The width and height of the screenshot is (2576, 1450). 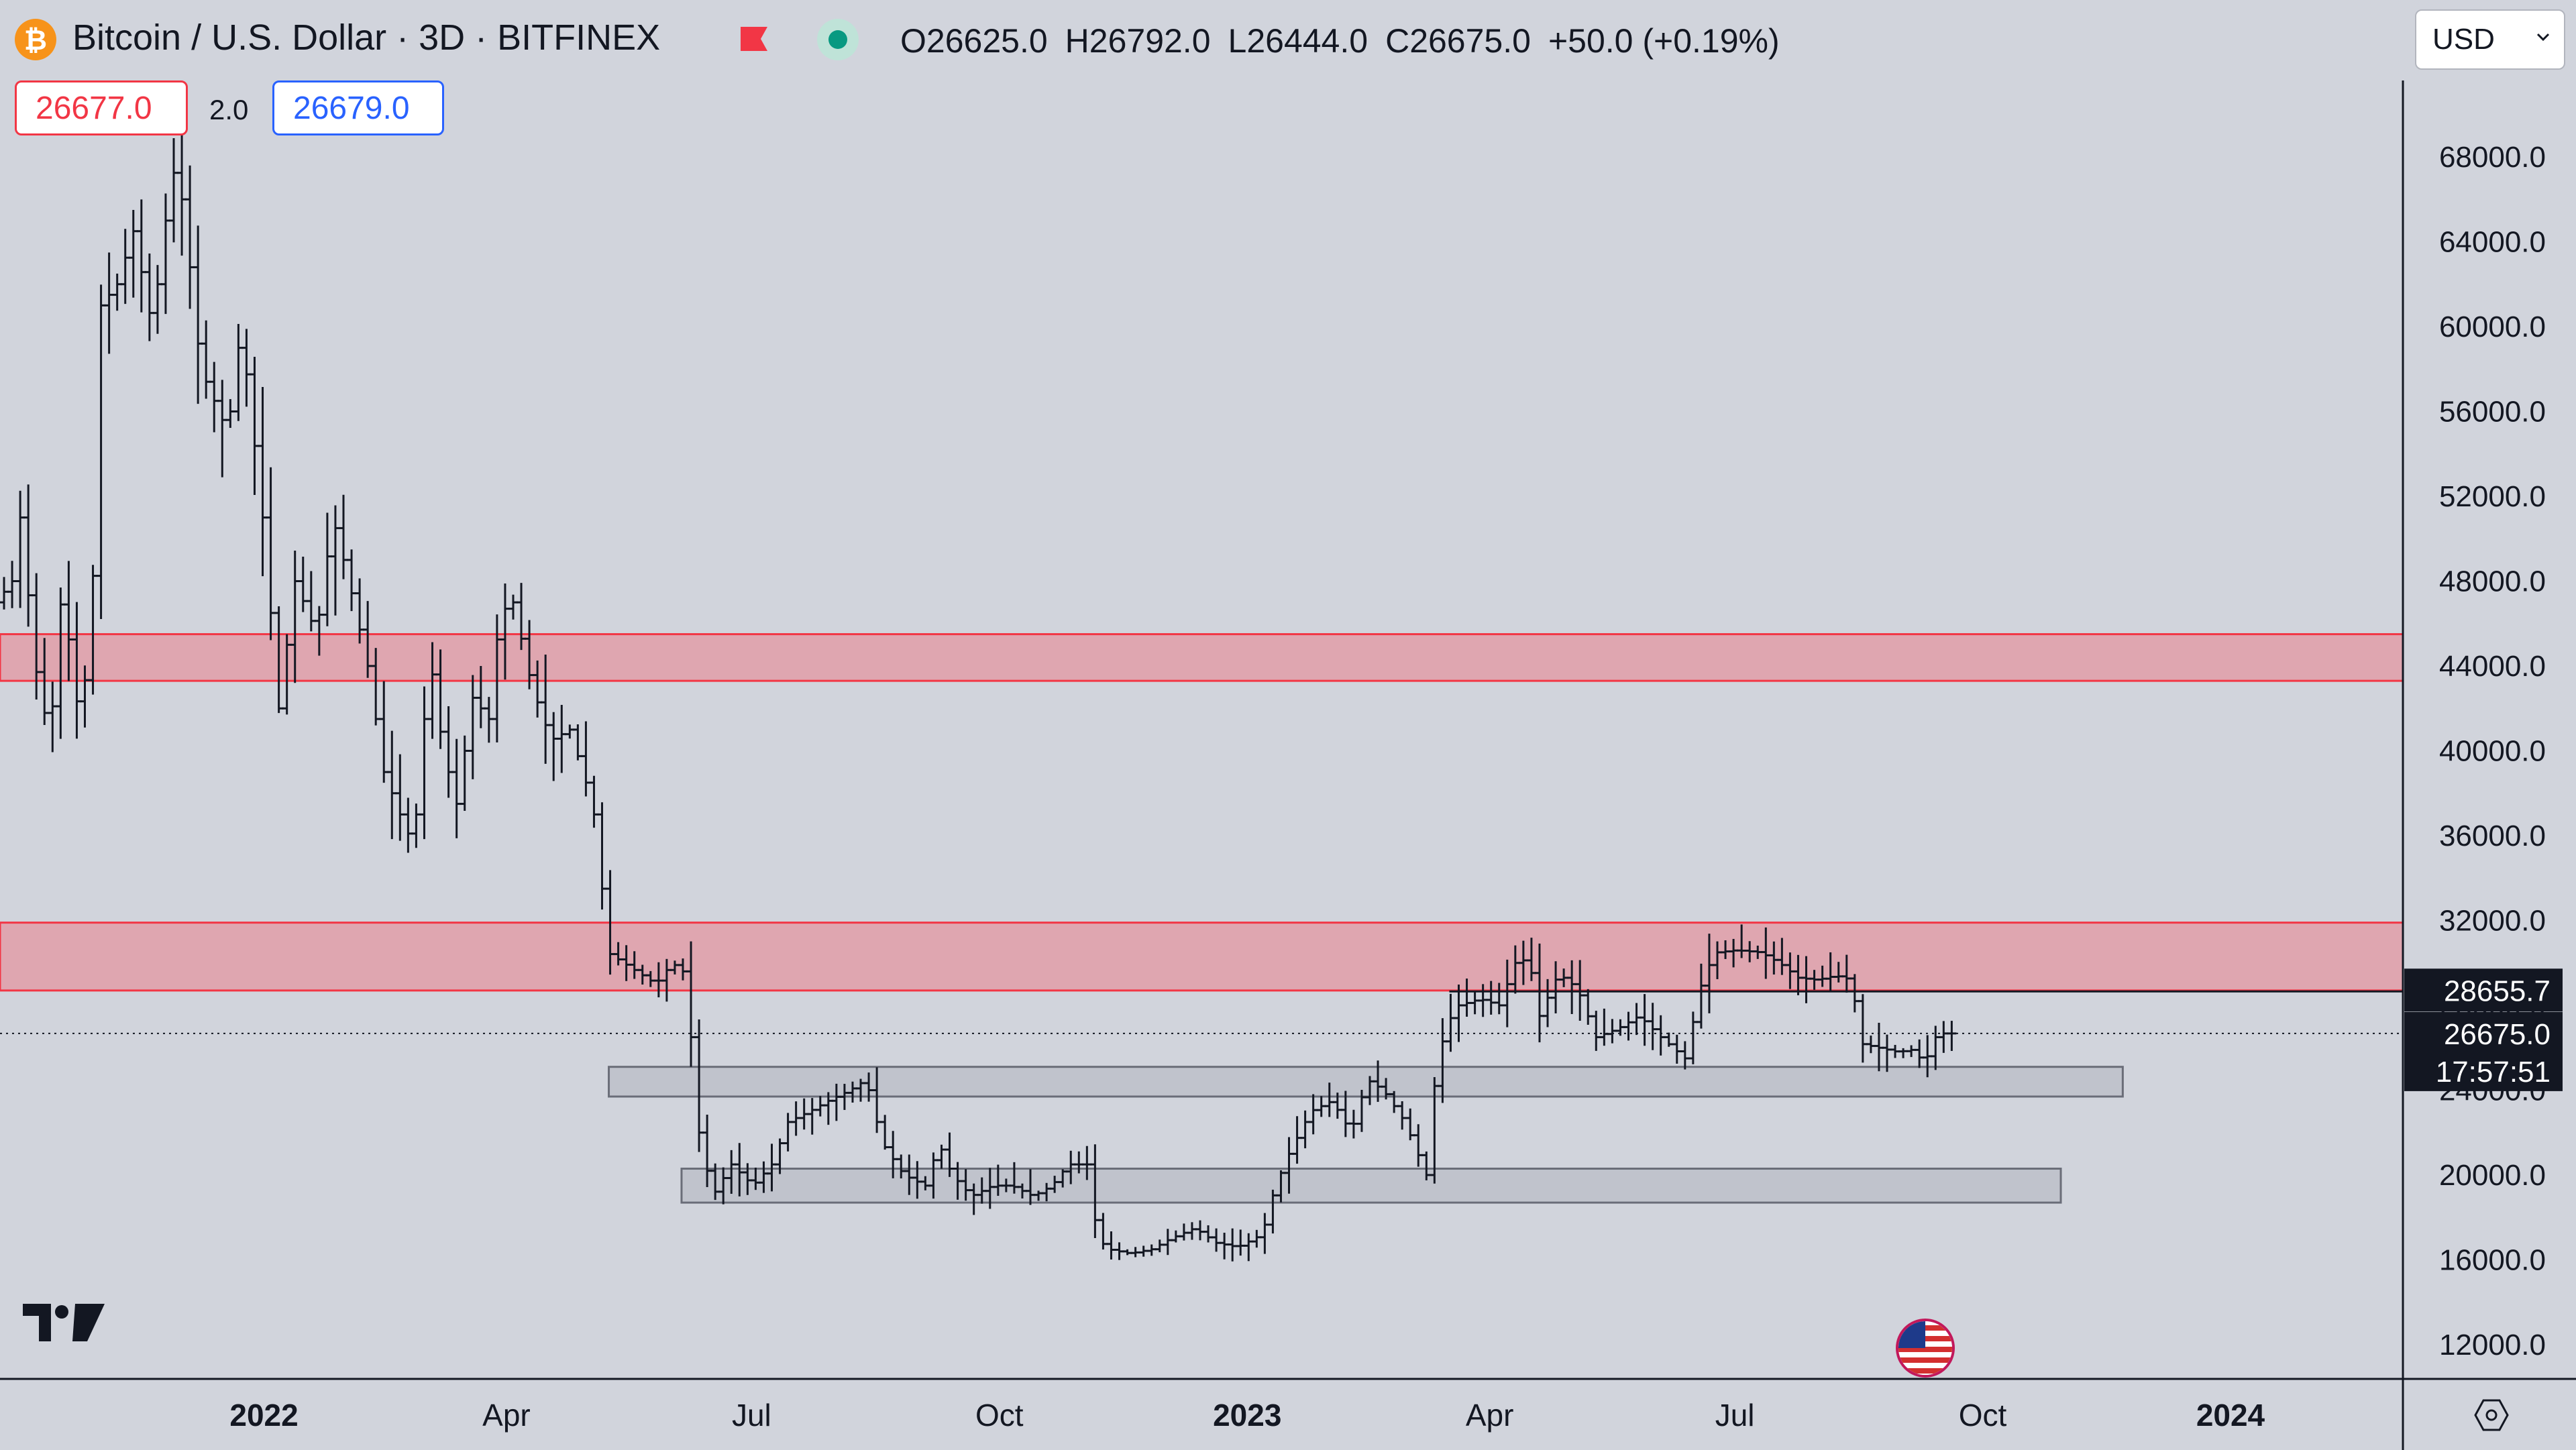 What do you see at coordinates (2492, 157) in the screenshot?
I see `price-axis-label: 68000.0` at bounding box center [2492, 157].